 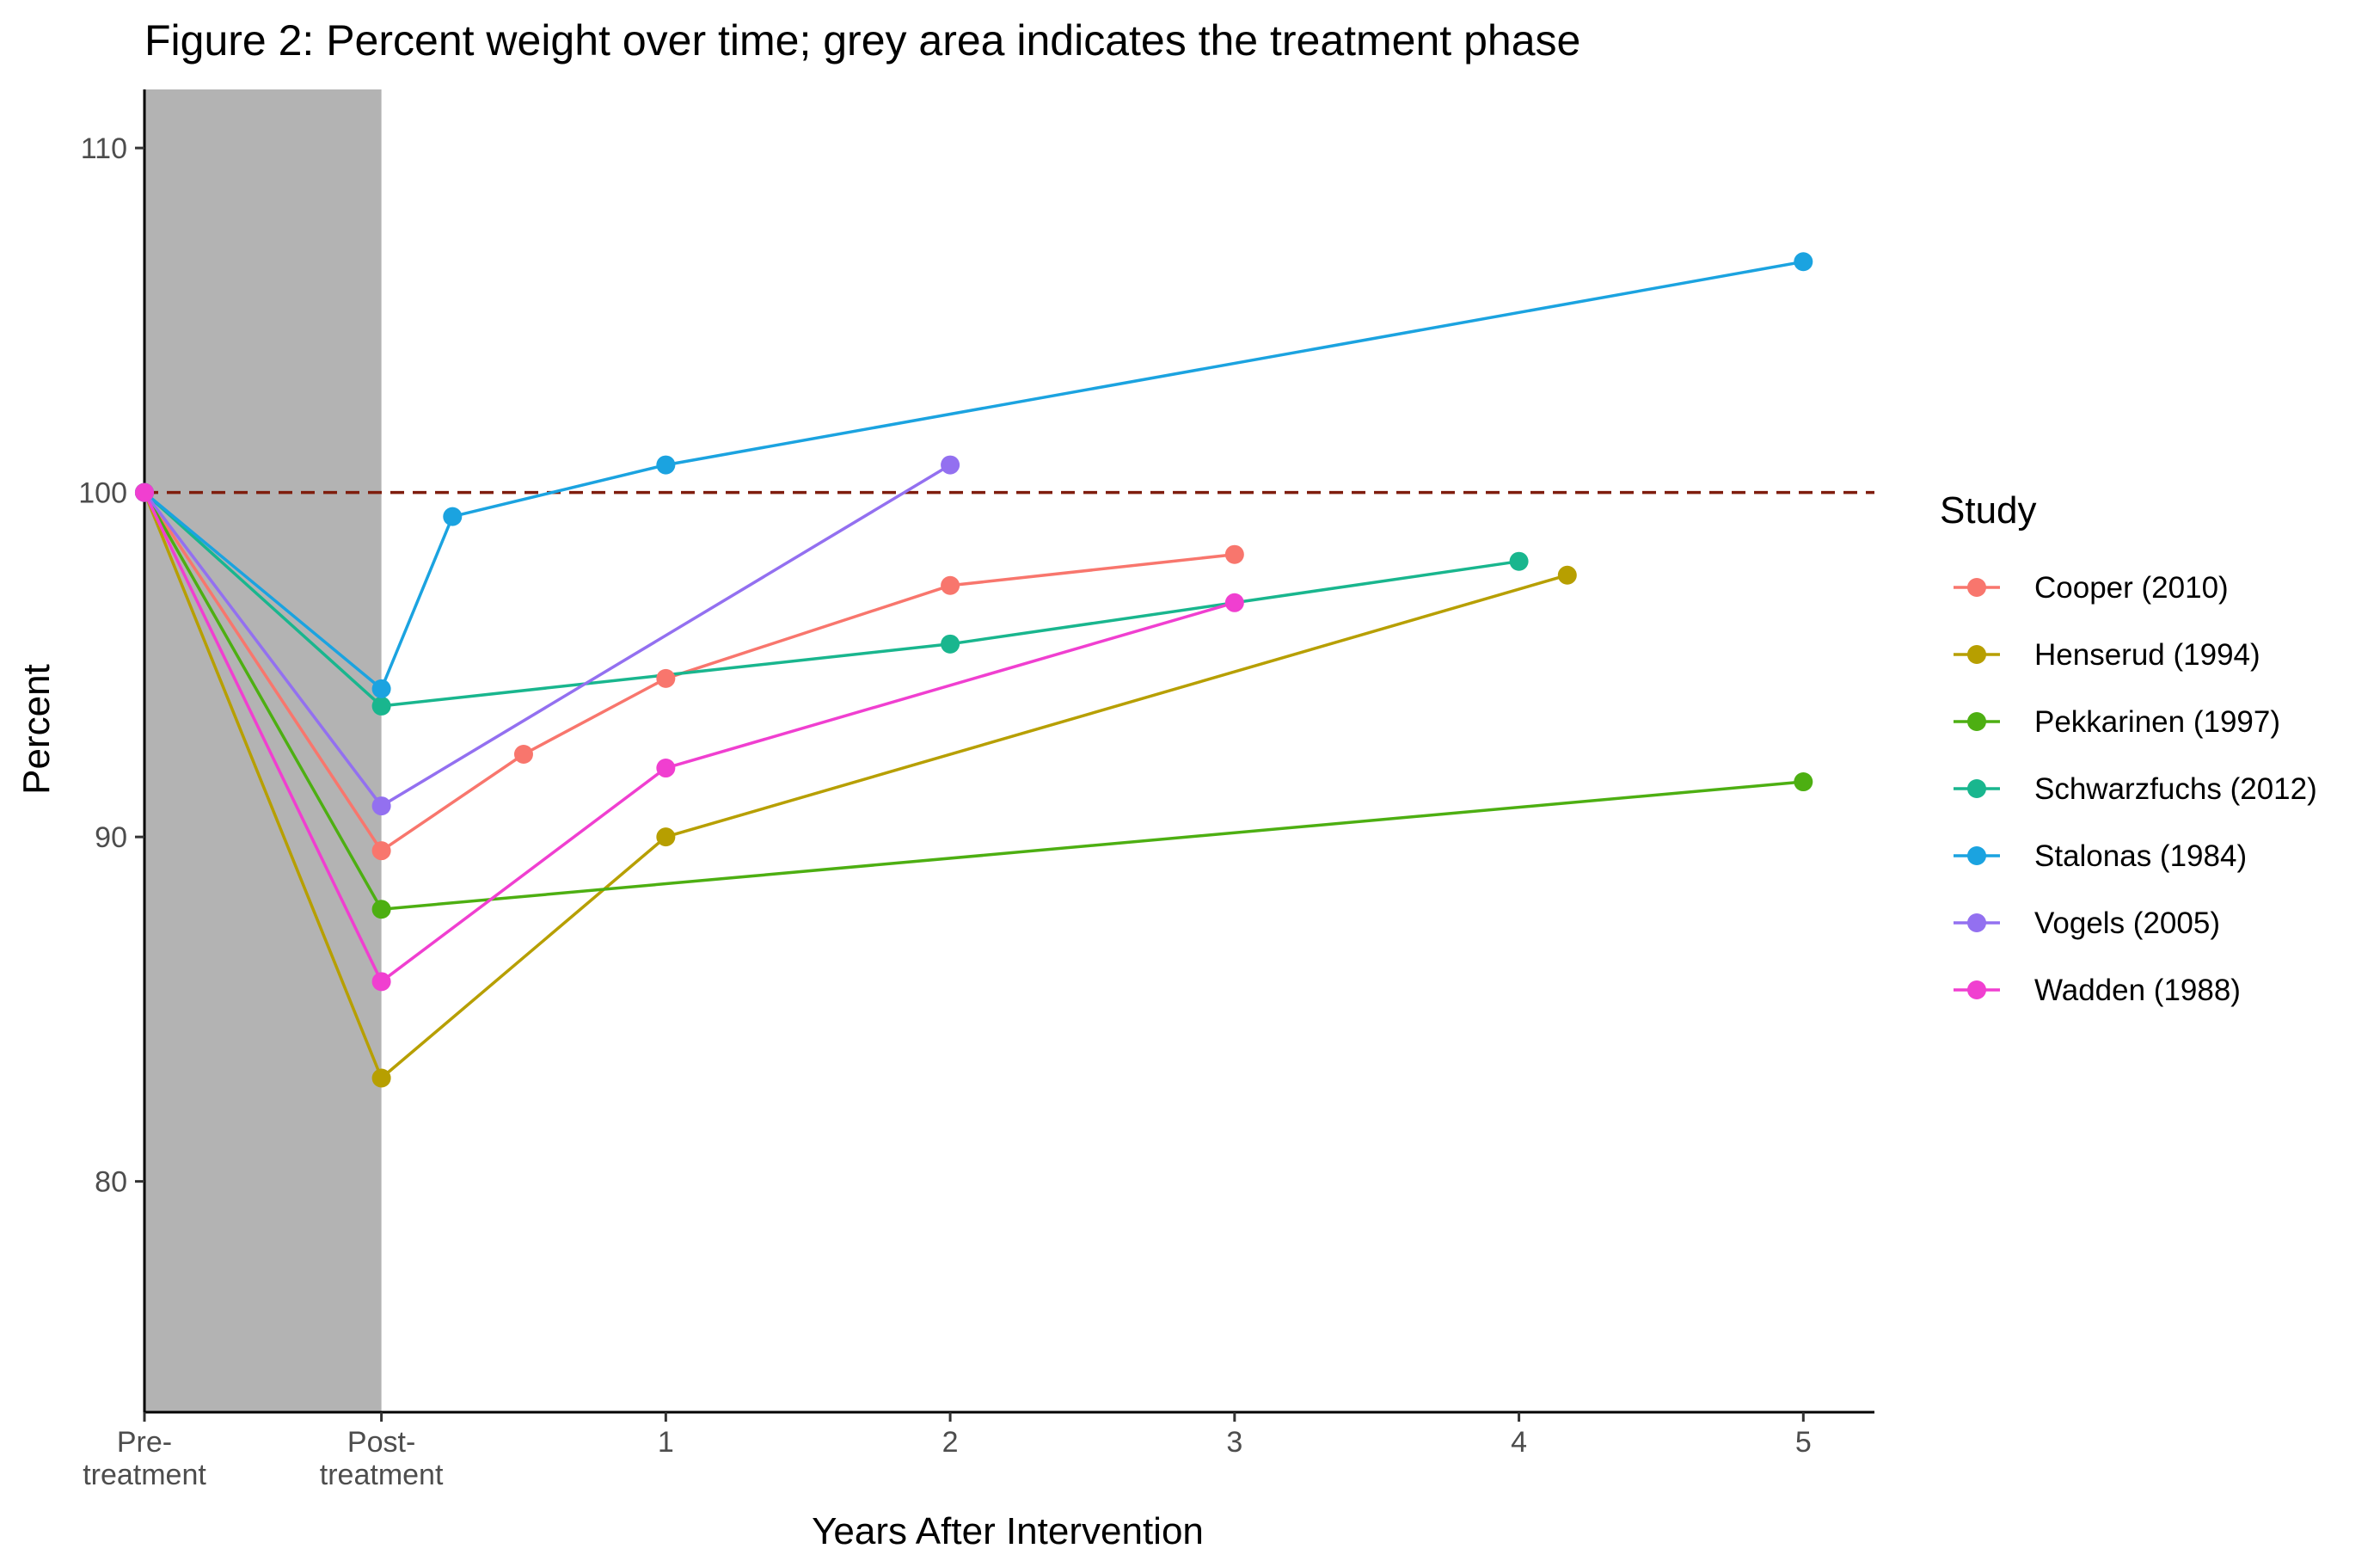 I want to click on x-tick-label-line: 3, so click(x=1234, y=1442).